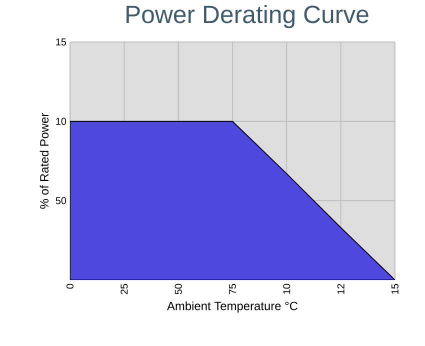 The image size is (425, 346). I want to click on y-axis-title: % of Rated Power, so click(44, 161).